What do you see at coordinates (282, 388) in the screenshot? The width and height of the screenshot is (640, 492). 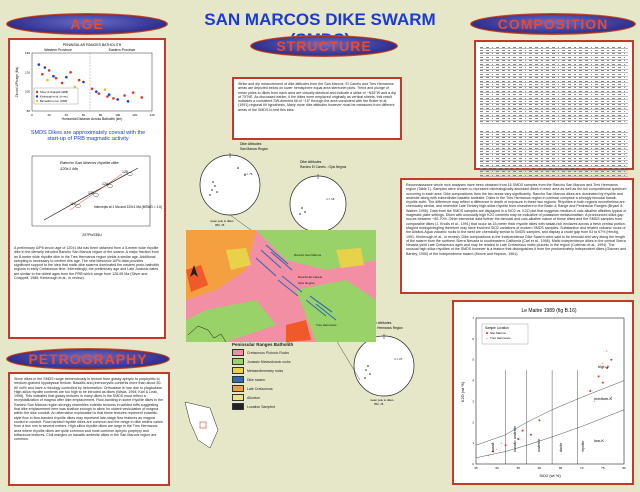 I see `map-legend-item: Late Cretaceous` at bounding box center [282, 388].